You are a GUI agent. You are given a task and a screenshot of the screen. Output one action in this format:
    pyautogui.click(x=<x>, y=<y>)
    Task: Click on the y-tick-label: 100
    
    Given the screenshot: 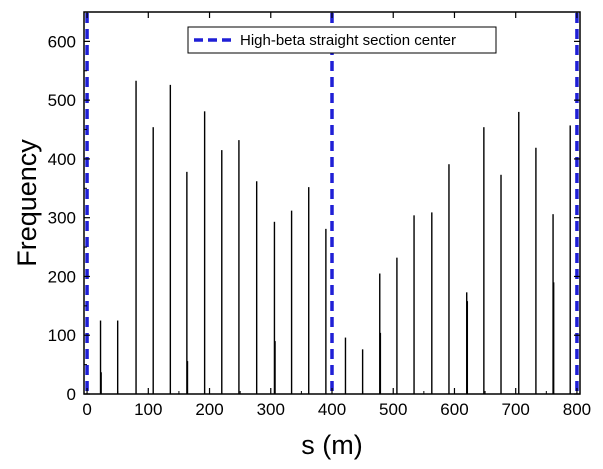 What is the action you would take?
    pyautogui.click(x=62, y=335)
    